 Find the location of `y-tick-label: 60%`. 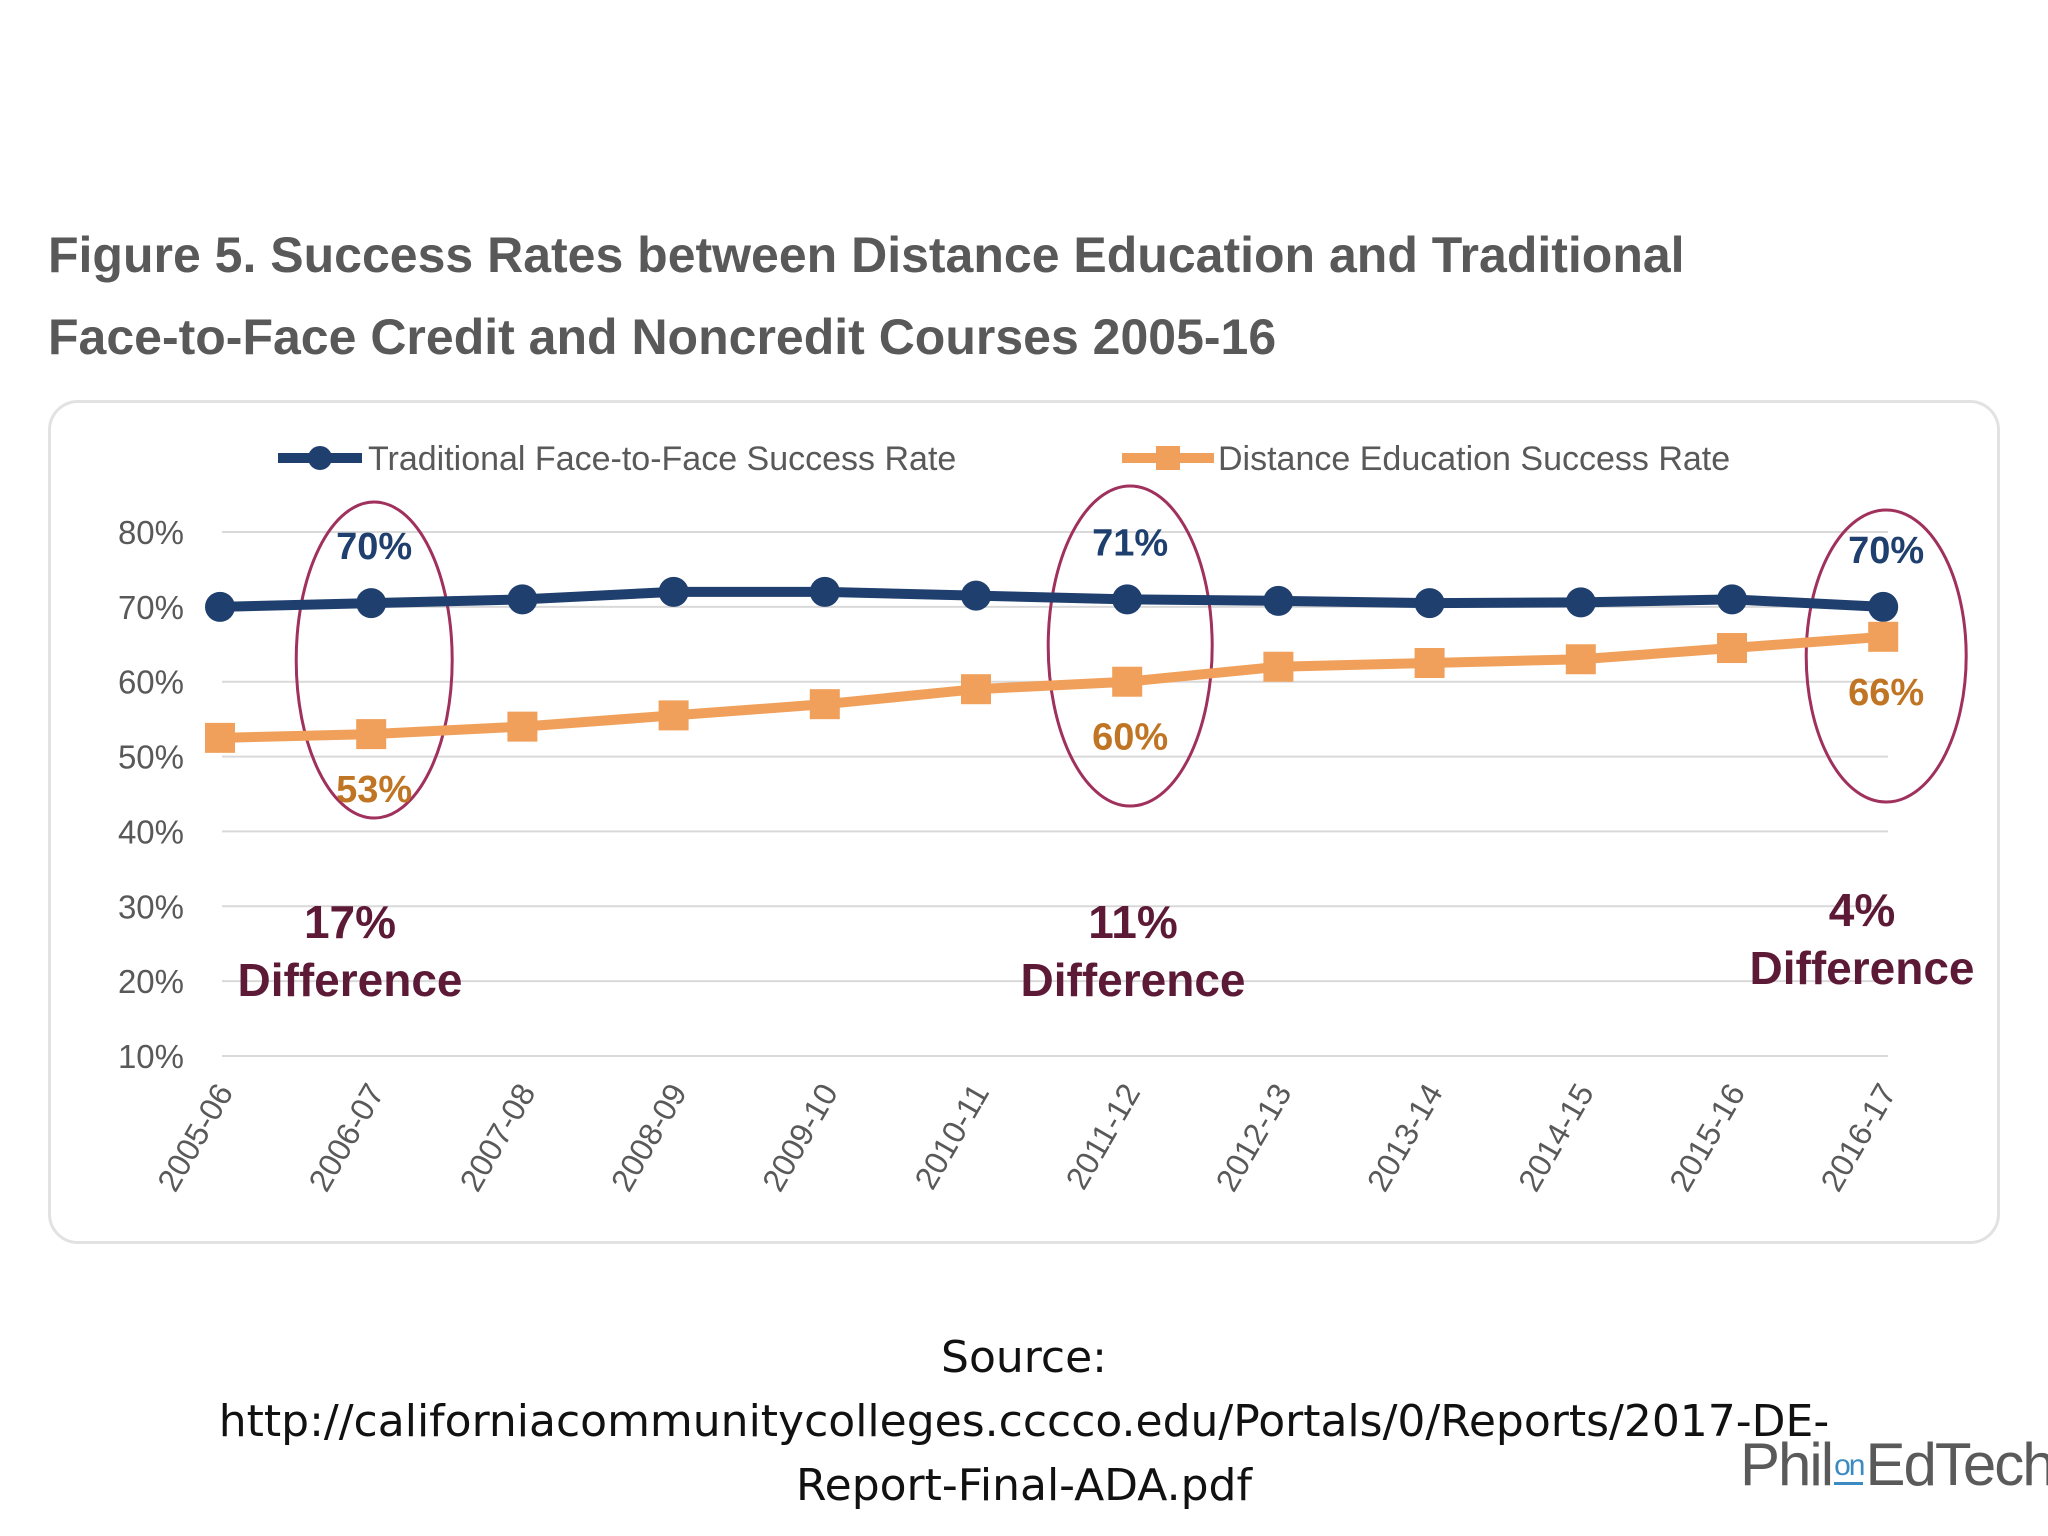

y-tick-label: 60% is located at coordinates (151, 682).